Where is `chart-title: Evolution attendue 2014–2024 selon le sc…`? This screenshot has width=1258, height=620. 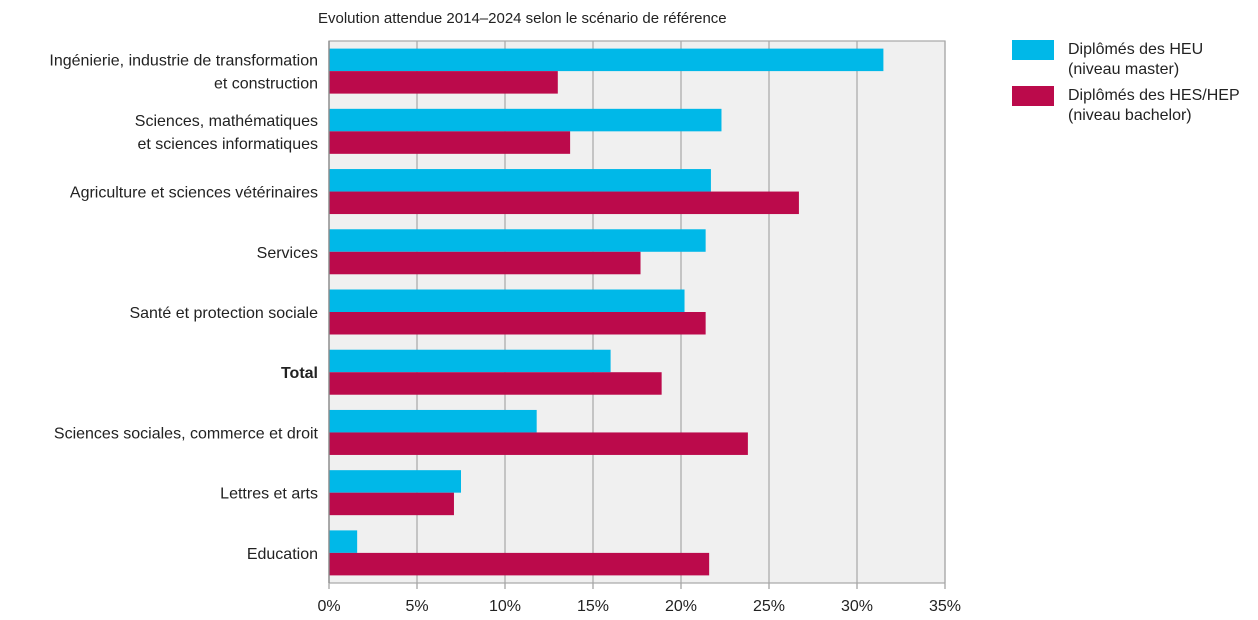
chart-title: Evolution attendue 2014–2024 selon le sc… is located at coordinates (522, 18).